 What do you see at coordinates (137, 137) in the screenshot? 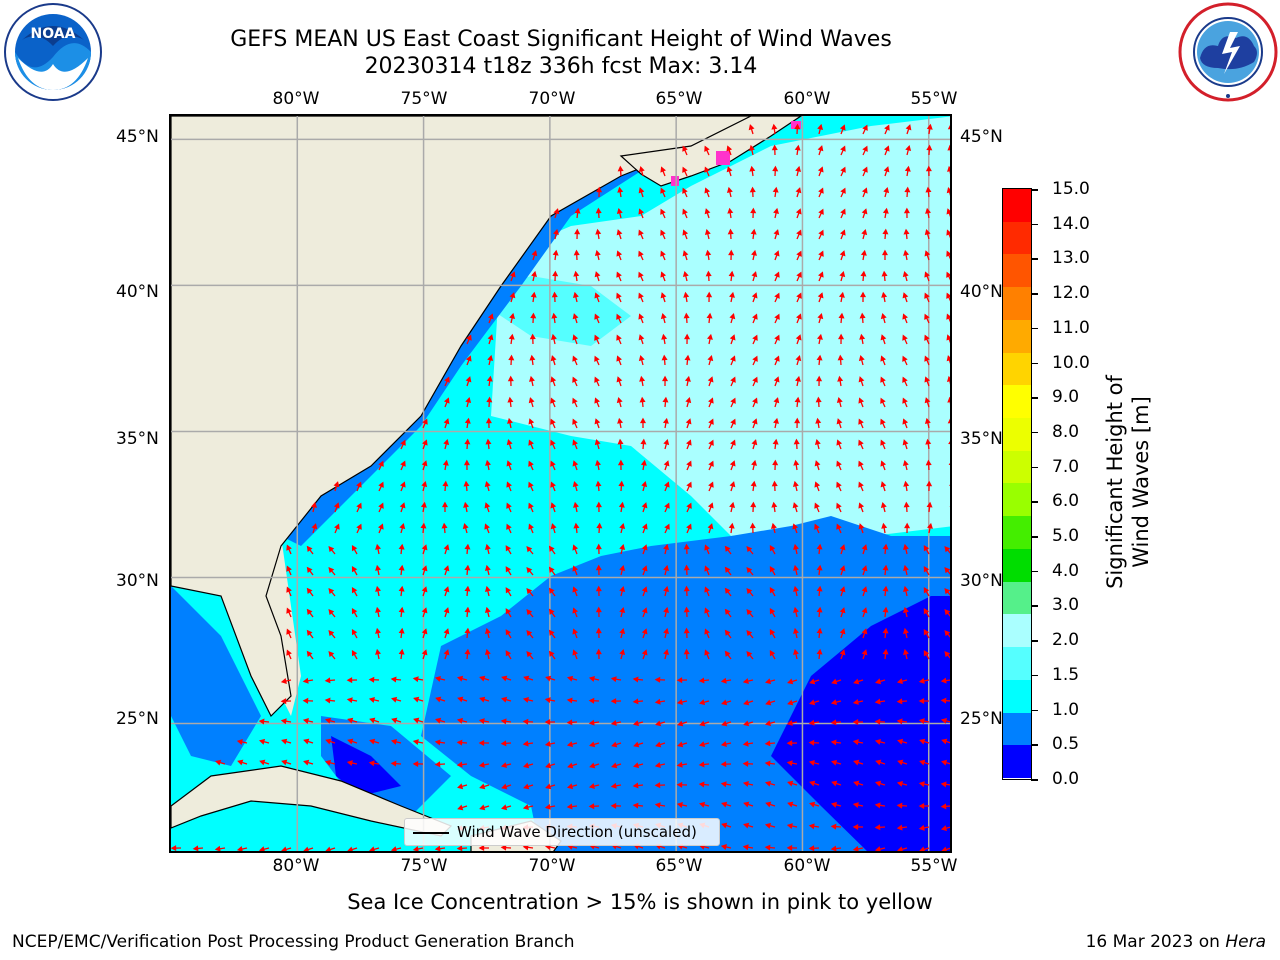
I see `lat-label-left: 45°N` at bounding box center [137, 137].